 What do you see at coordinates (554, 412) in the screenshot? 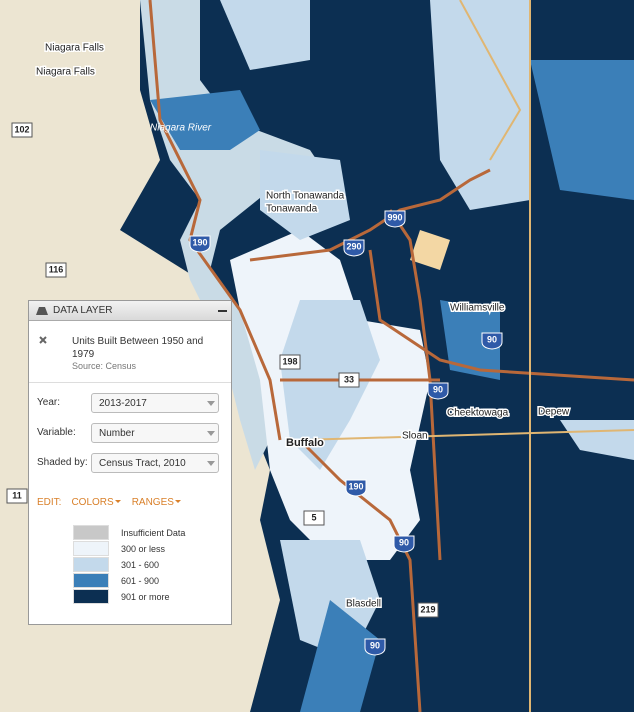
I see `place-label: Depew` at bounding box center [554, 412].